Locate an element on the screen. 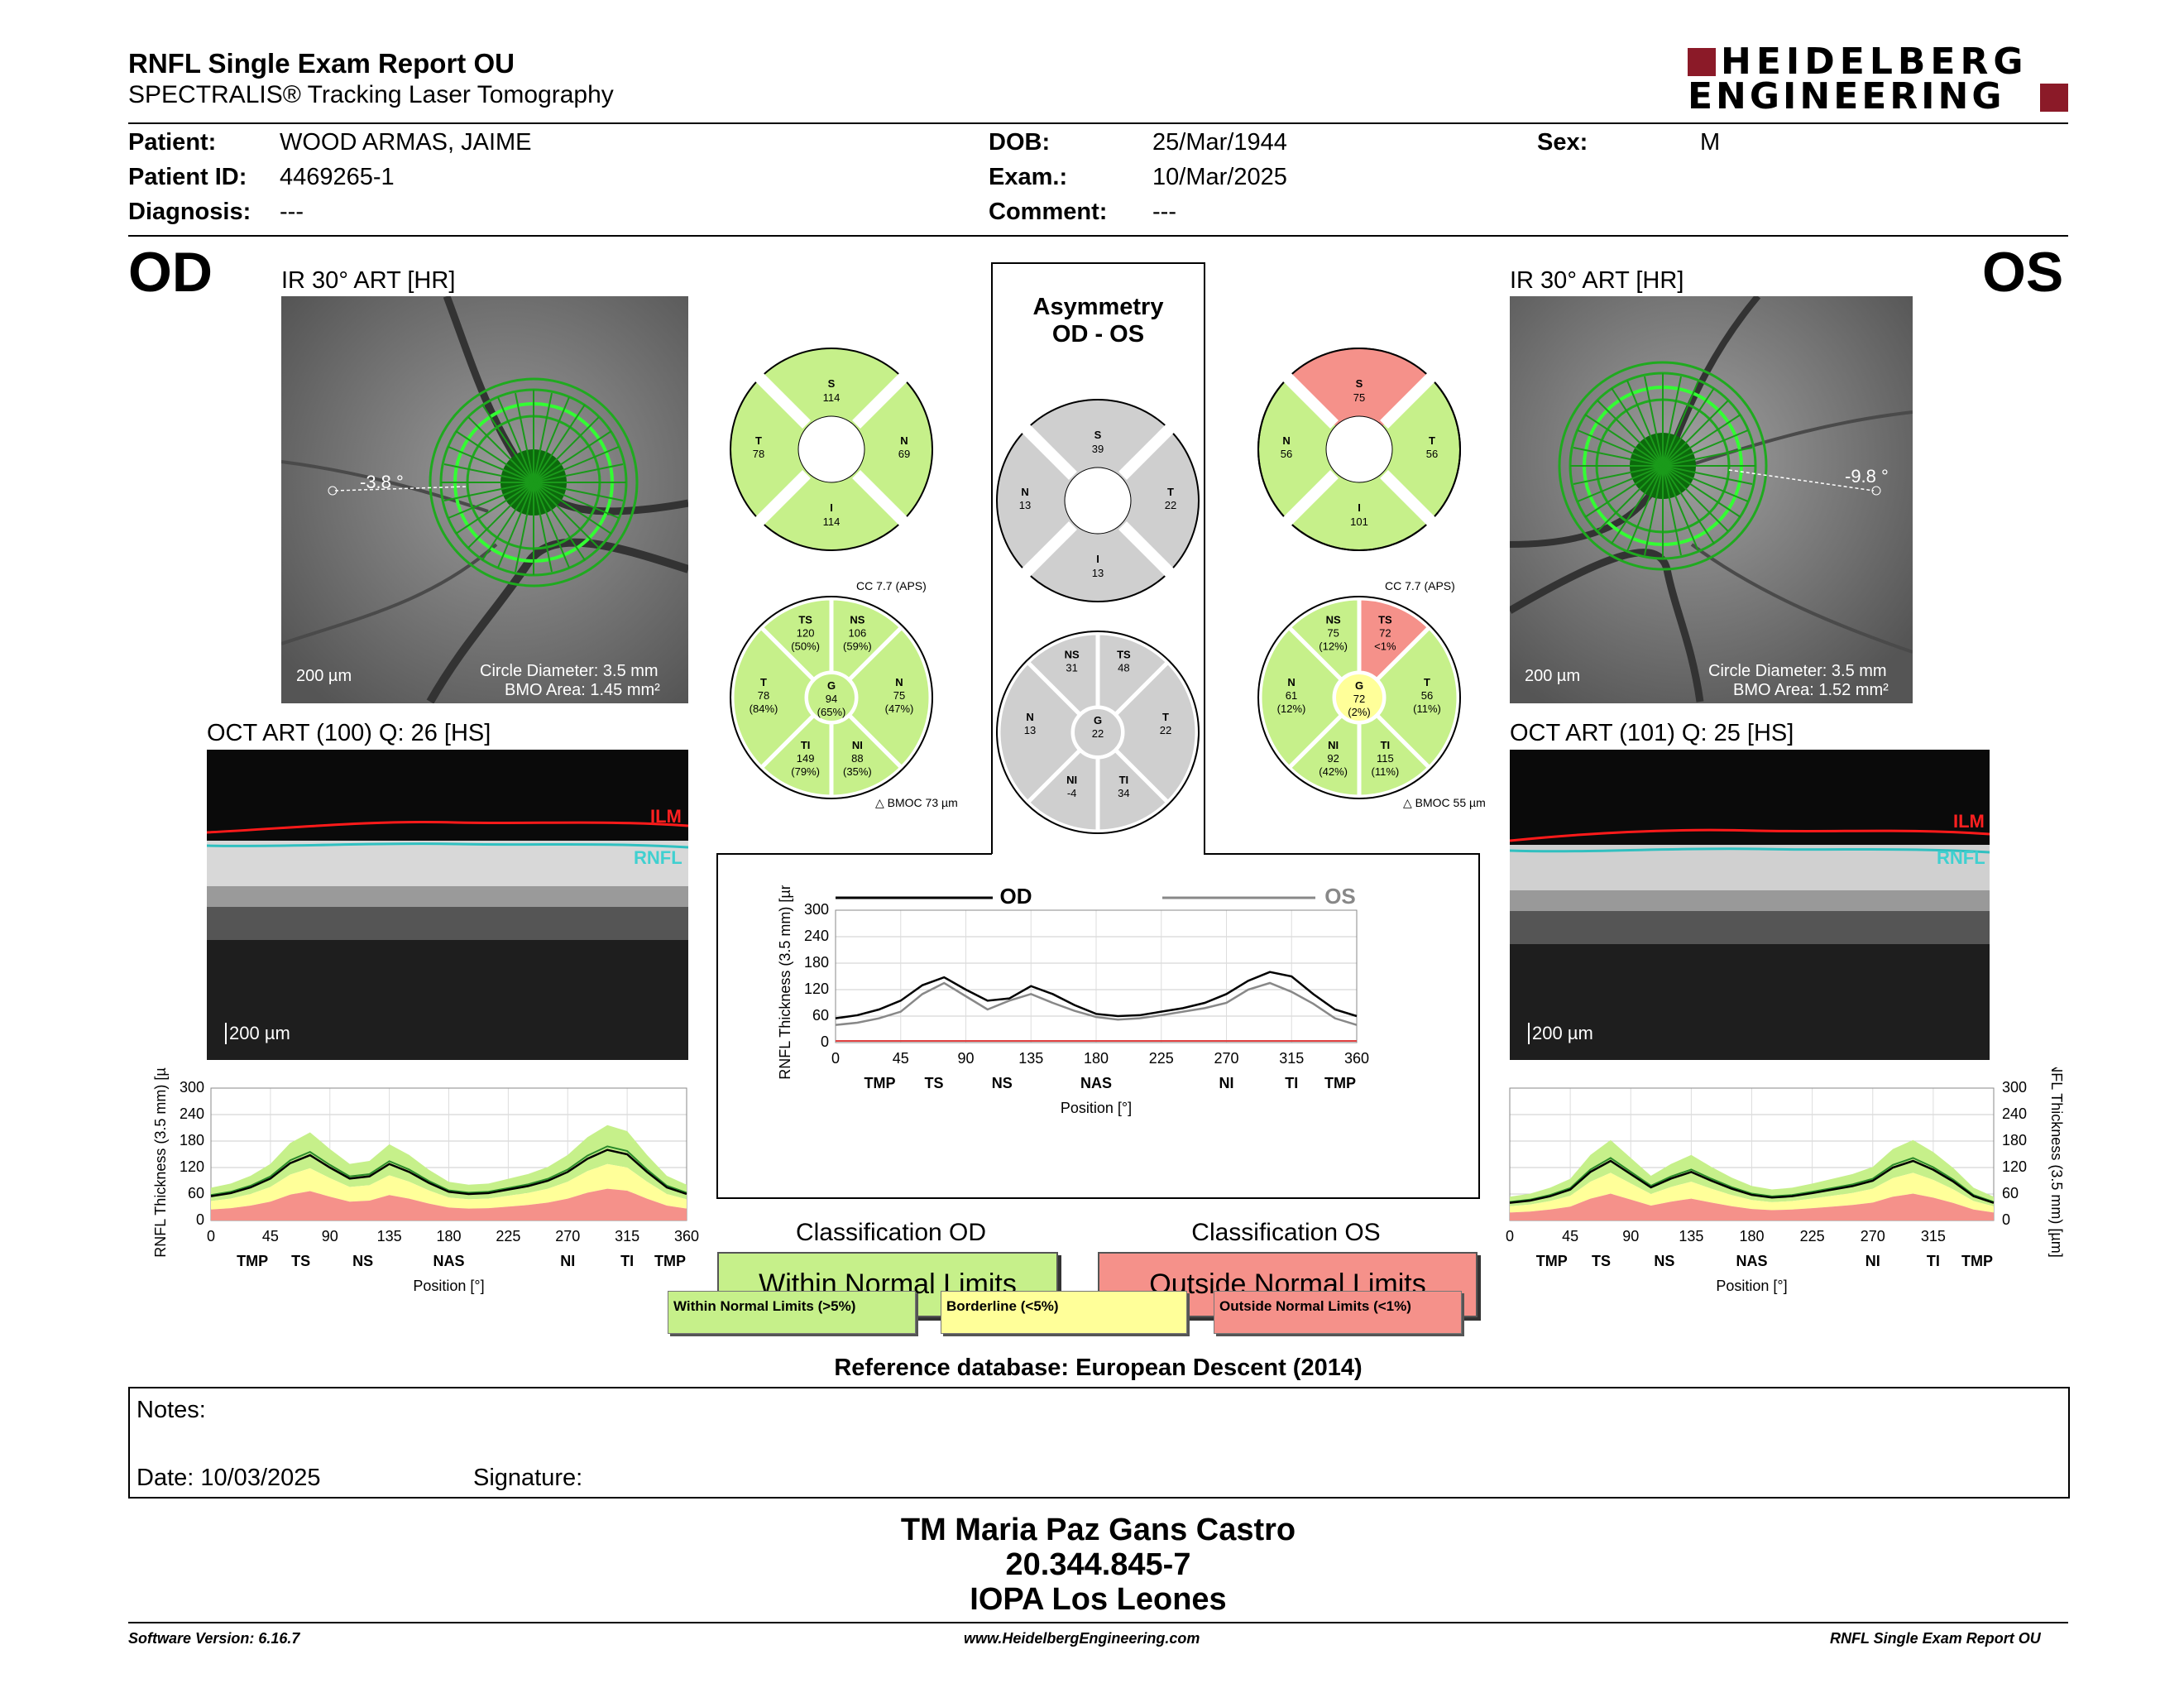 The width and height of the screenshot is (2184, 1688). od-scale-bar: 200 µm is located at coordinates (324, 676).